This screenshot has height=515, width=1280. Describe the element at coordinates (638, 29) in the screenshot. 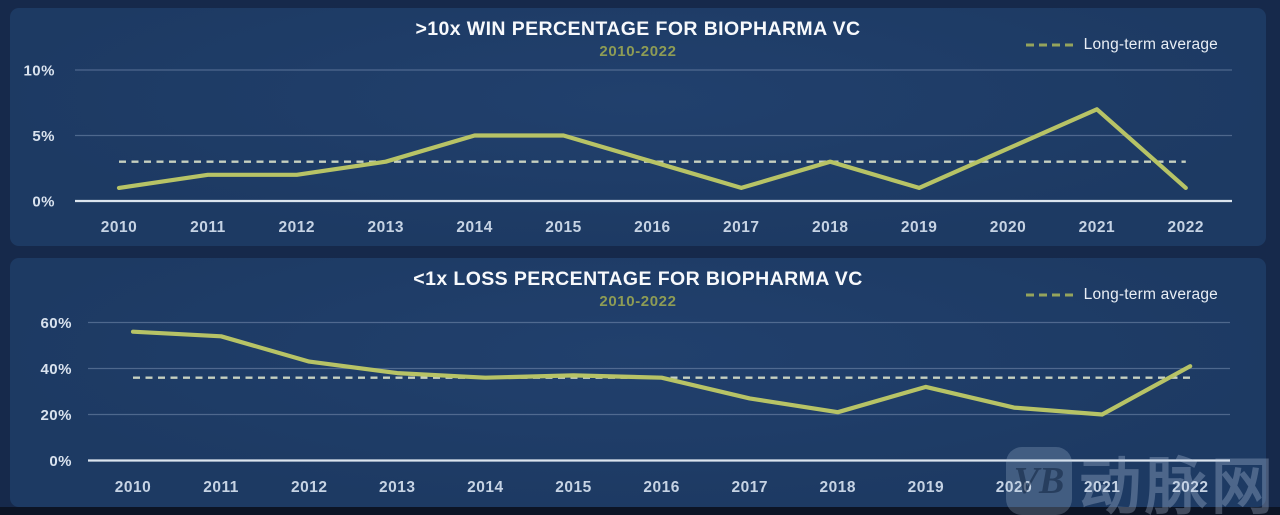

I see `win-chart-title: >10x WIN PERCENTAGE FOR BIOPHARMA VC` at that location.